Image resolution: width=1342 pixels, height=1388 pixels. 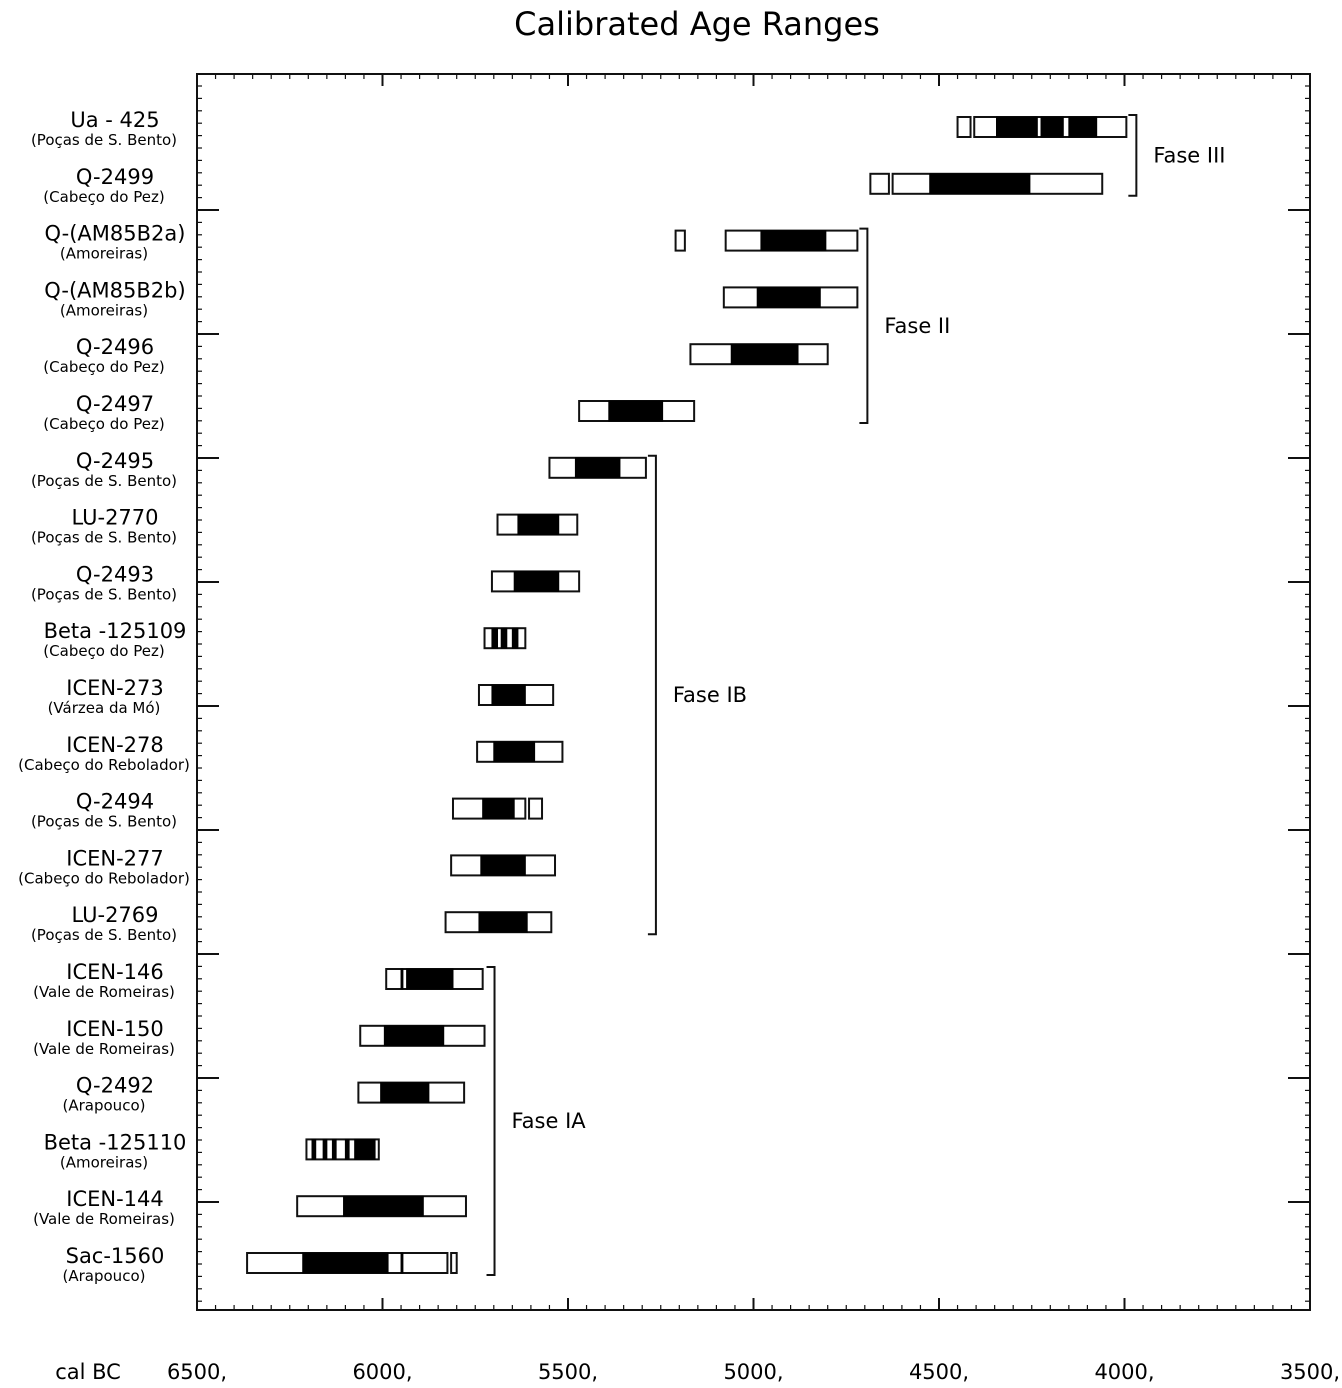 I want to click on sample-lab-code: Sac-1560, so click(x=115, y=1256).